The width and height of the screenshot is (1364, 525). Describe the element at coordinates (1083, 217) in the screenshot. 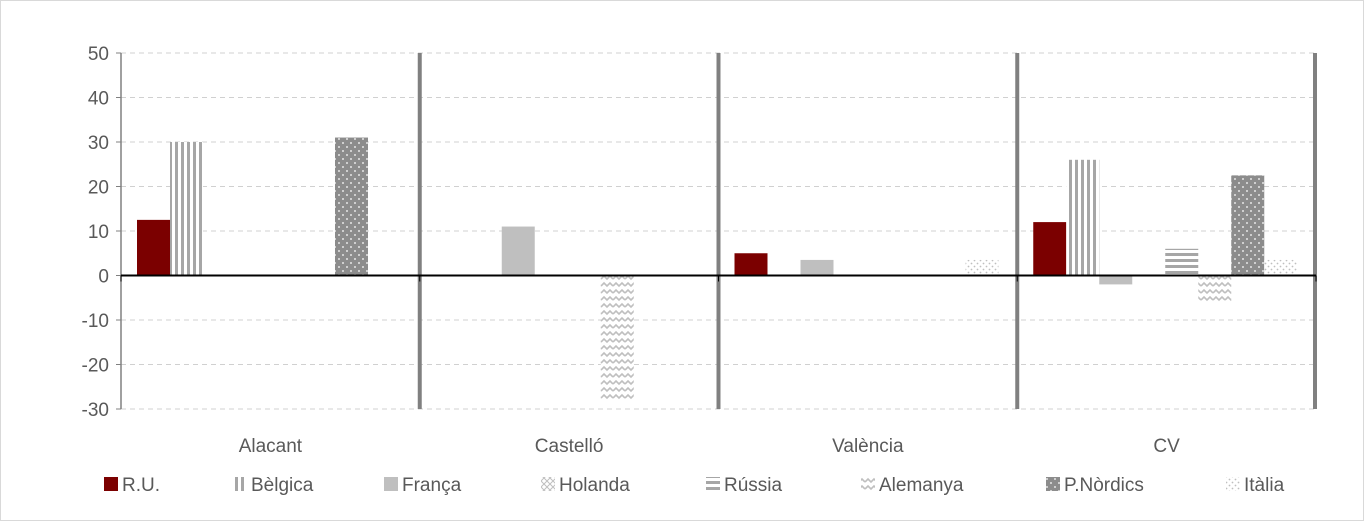

I see `bar-belgica-cv` at that location.